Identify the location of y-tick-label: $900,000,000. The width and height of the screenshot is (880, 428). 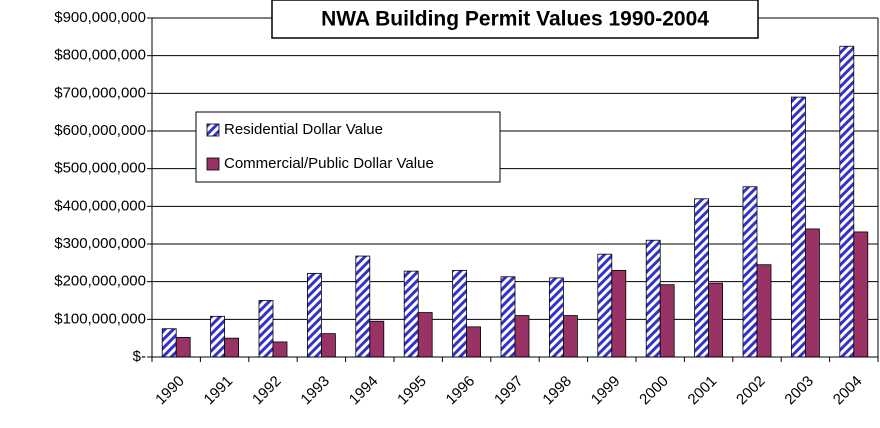
(100, 17).